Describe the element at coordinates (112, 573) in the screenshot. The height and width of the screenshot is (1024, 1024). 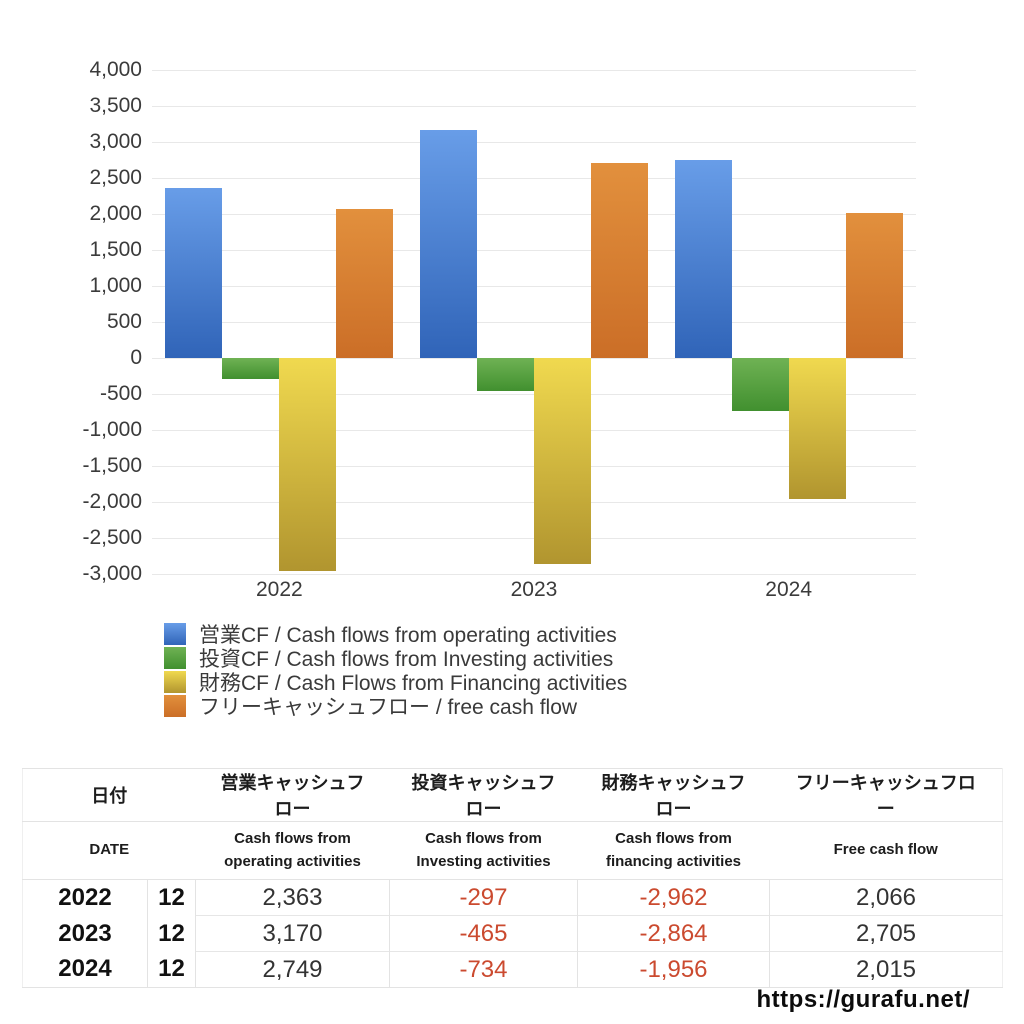
I see `y-tick-label: -3,000` at that location.